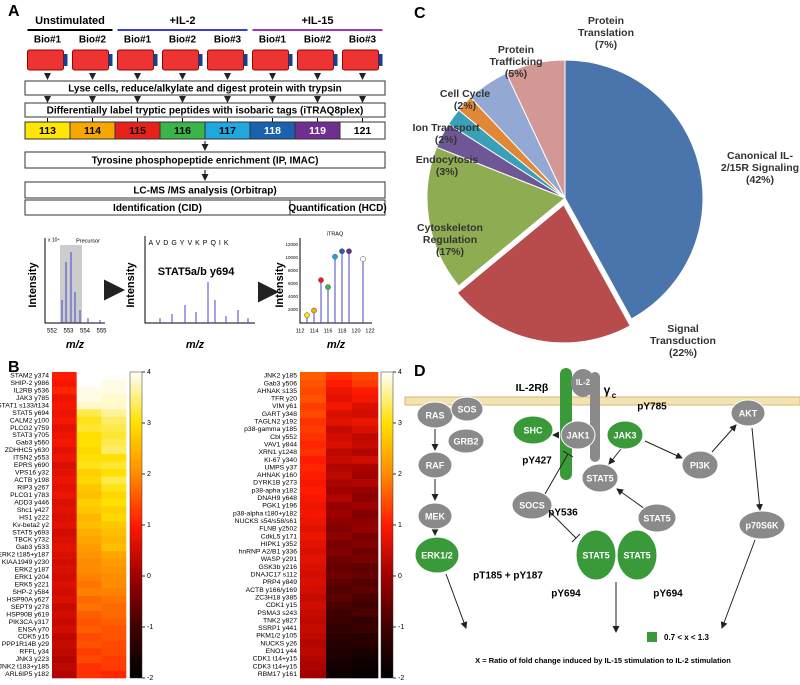 This screenshot has width=800, height=685. What do you see at coordinates (363, 131) in the screenshot?
I see `tag-label: 121` at bounding box center [363, 131].